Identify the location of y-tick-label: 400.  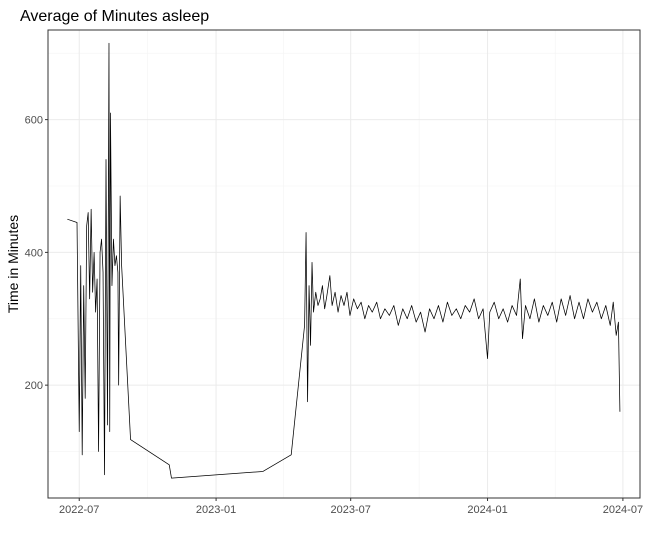
(34, 253).